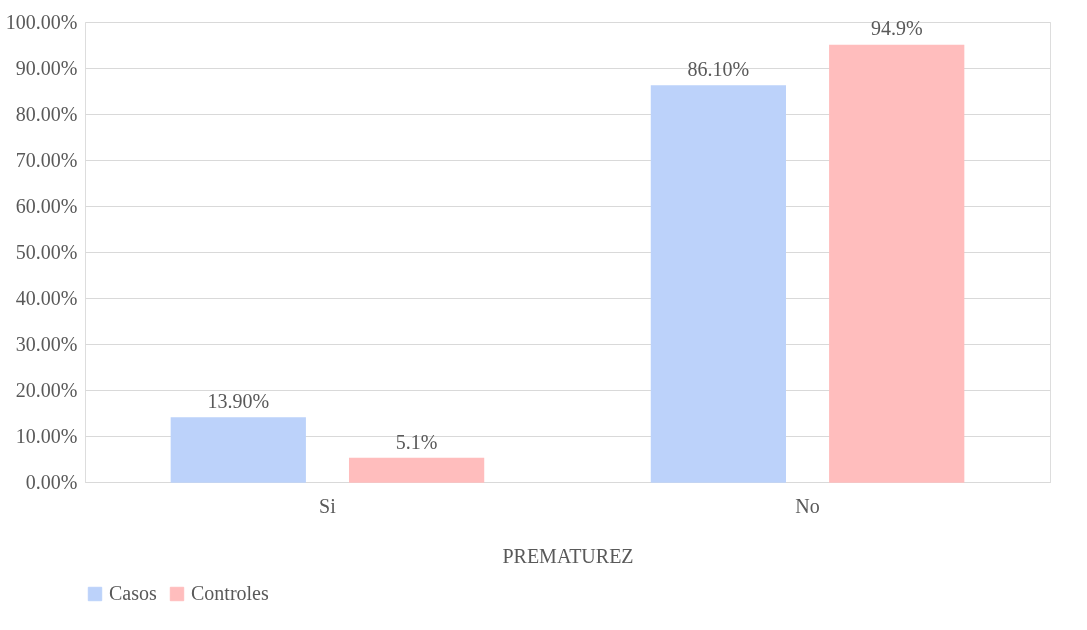 The image size is (1087, 630). Describe the element at coordinates (568, 555) in the screenshot. I see `x-axis-title: PREMATUREZ` at that location.